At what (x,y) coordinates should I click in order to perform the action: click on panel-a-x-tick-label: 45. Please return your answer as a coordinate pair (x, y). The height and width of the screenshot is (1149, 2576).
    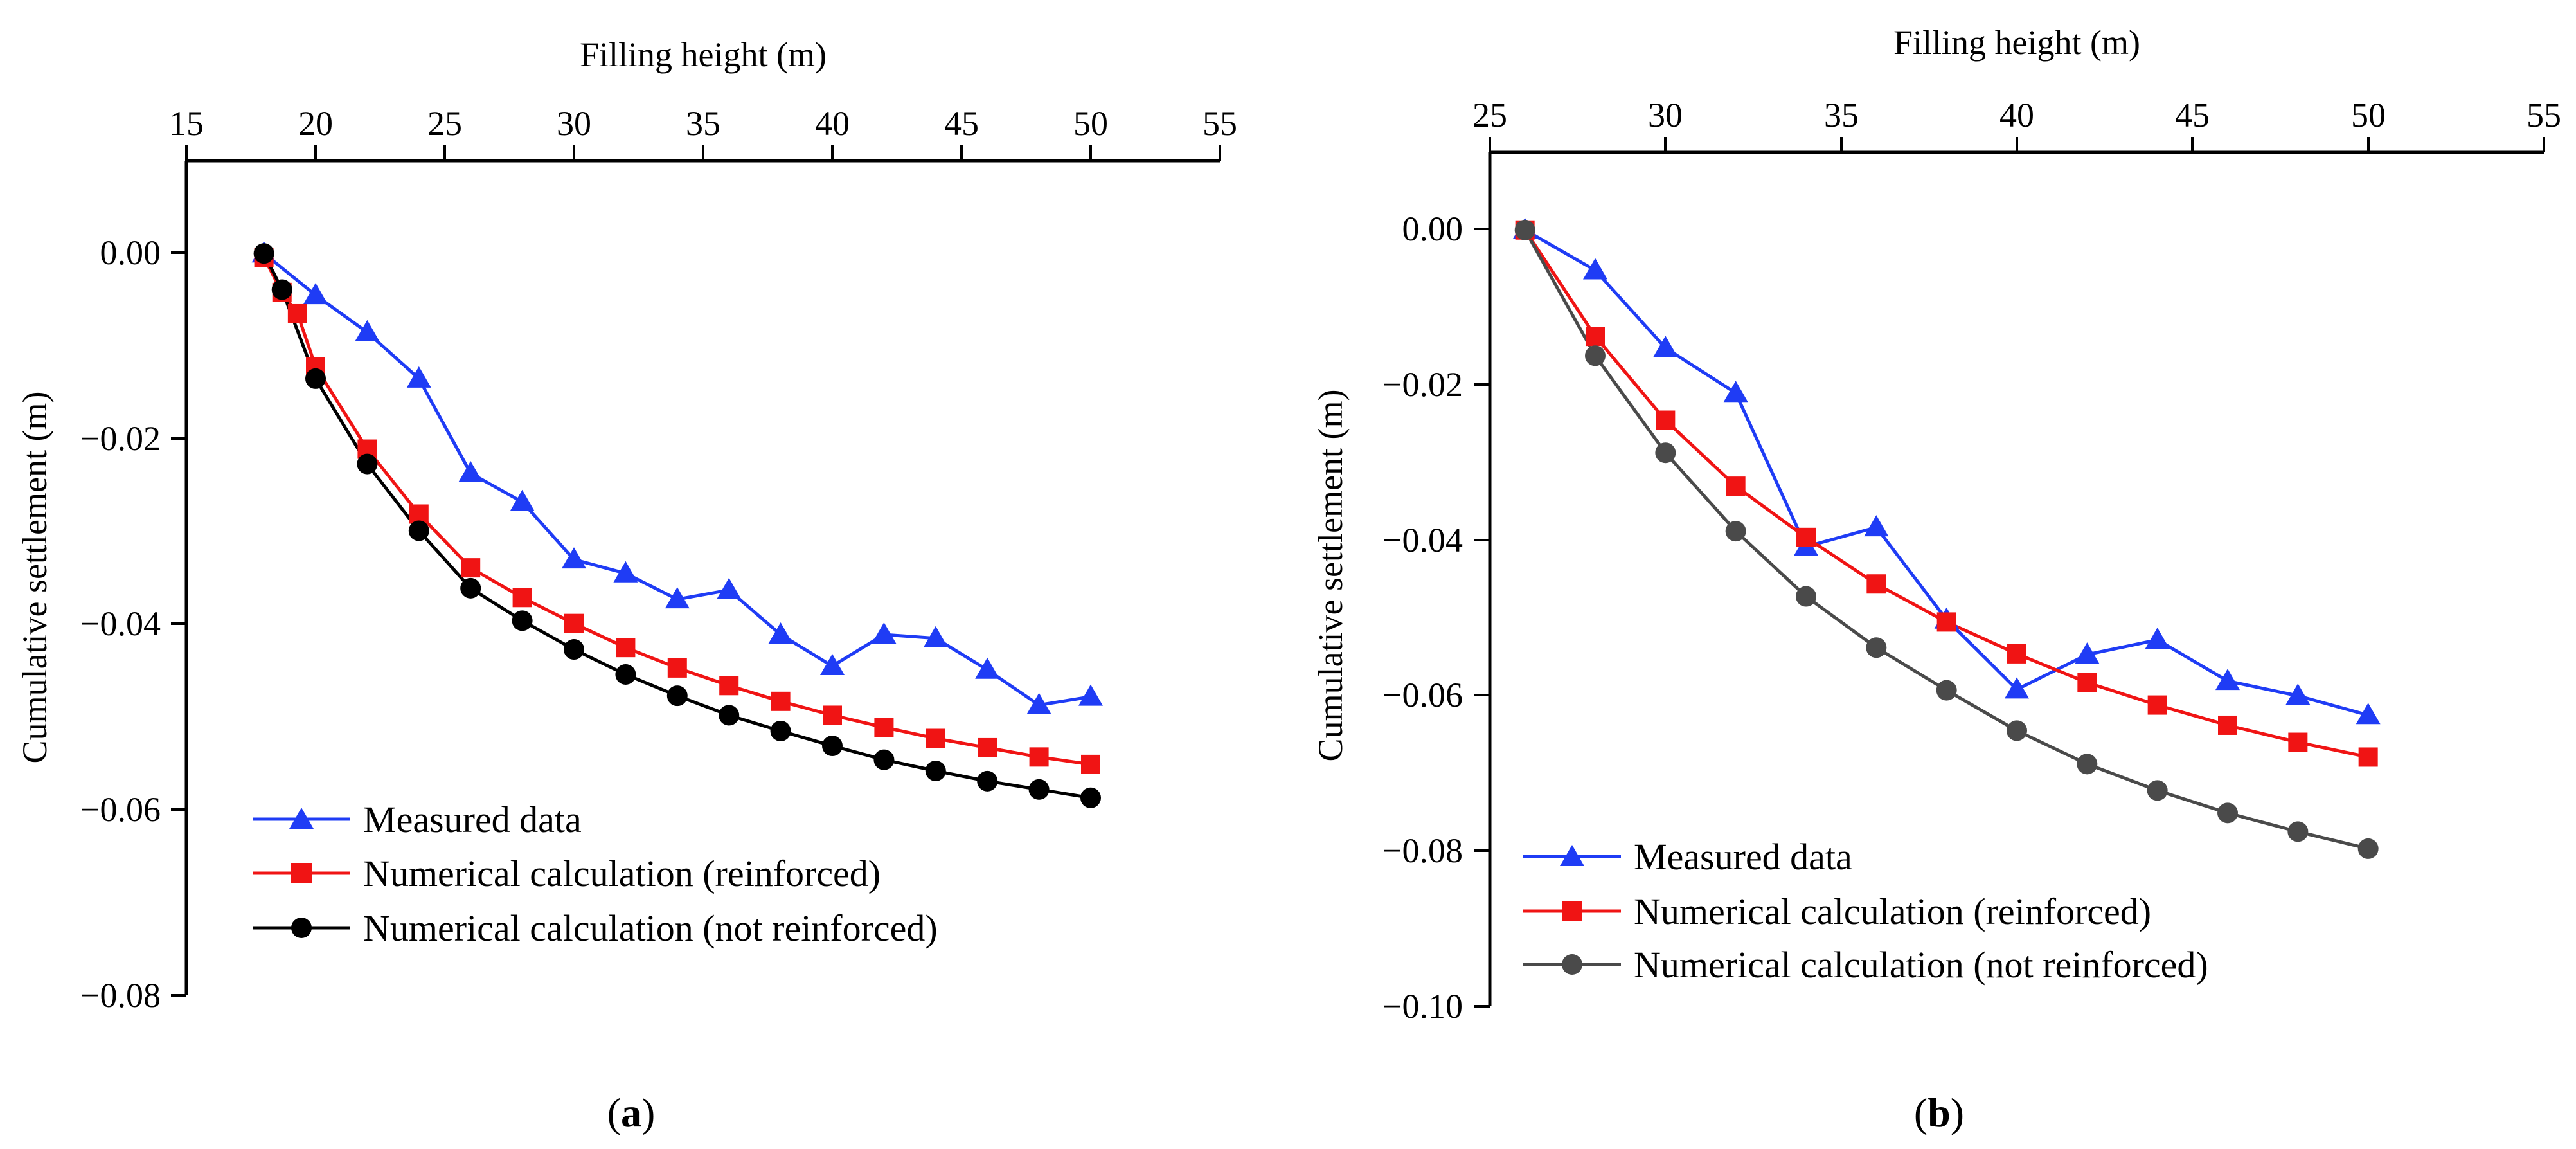
    Looking at the image, I should click on (961, 124).